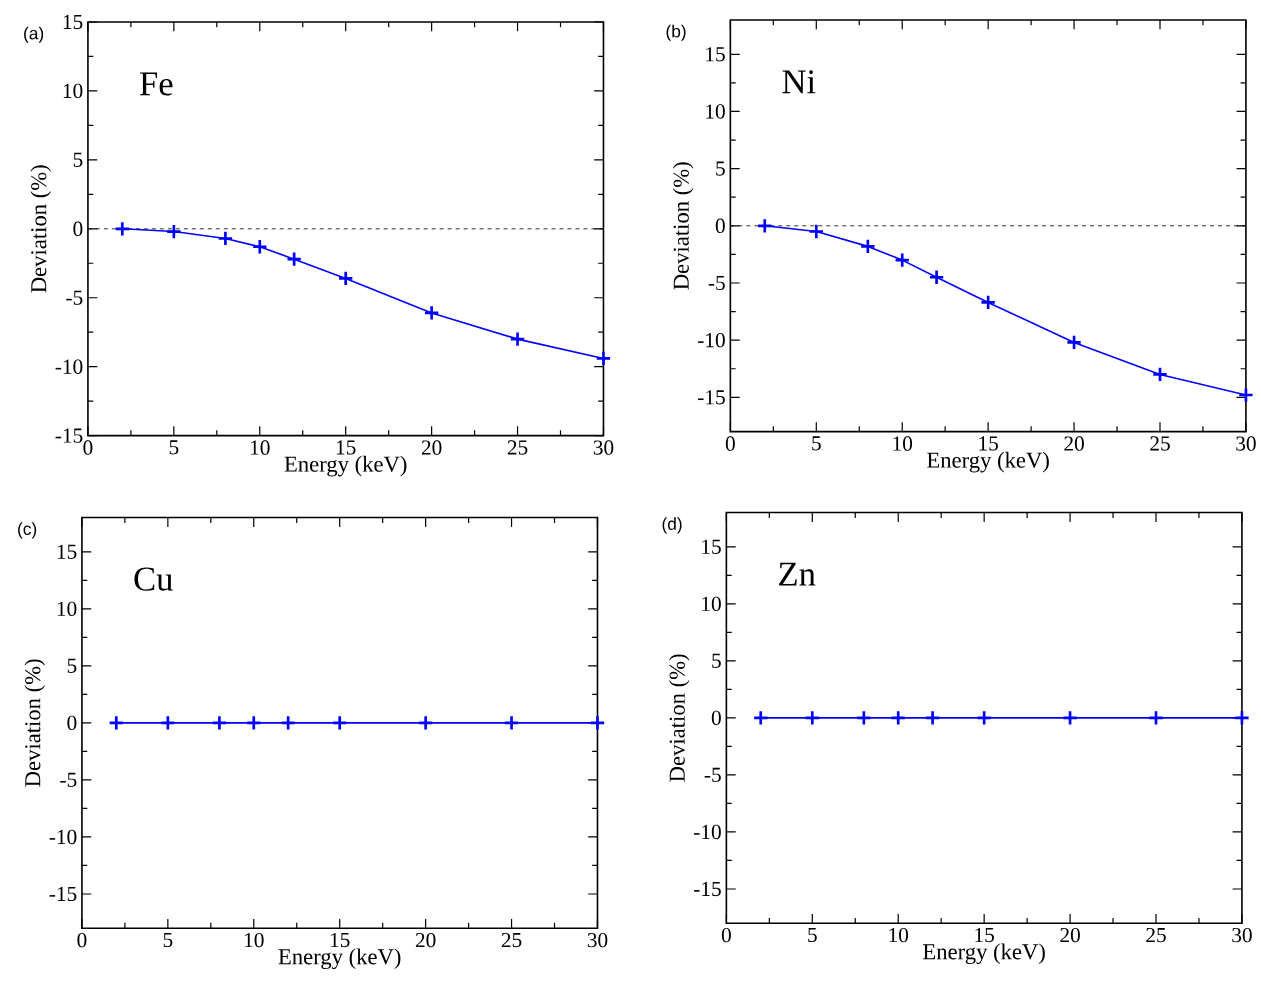  What do you see at coordinates (676, 32) in the screenshot?
I see `text: (b)` at bounding box center [676, 32].